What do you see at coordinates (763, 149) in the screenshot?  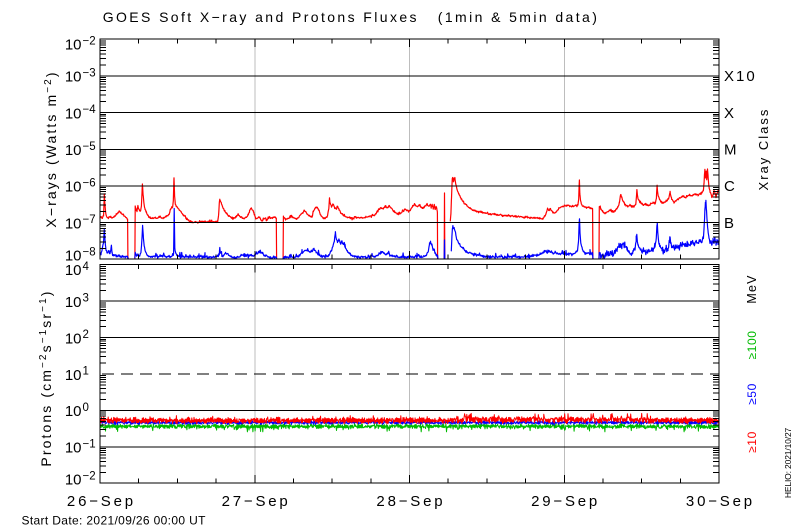 I see `svg-text: Xray Class` at bounding box center [763, 149].